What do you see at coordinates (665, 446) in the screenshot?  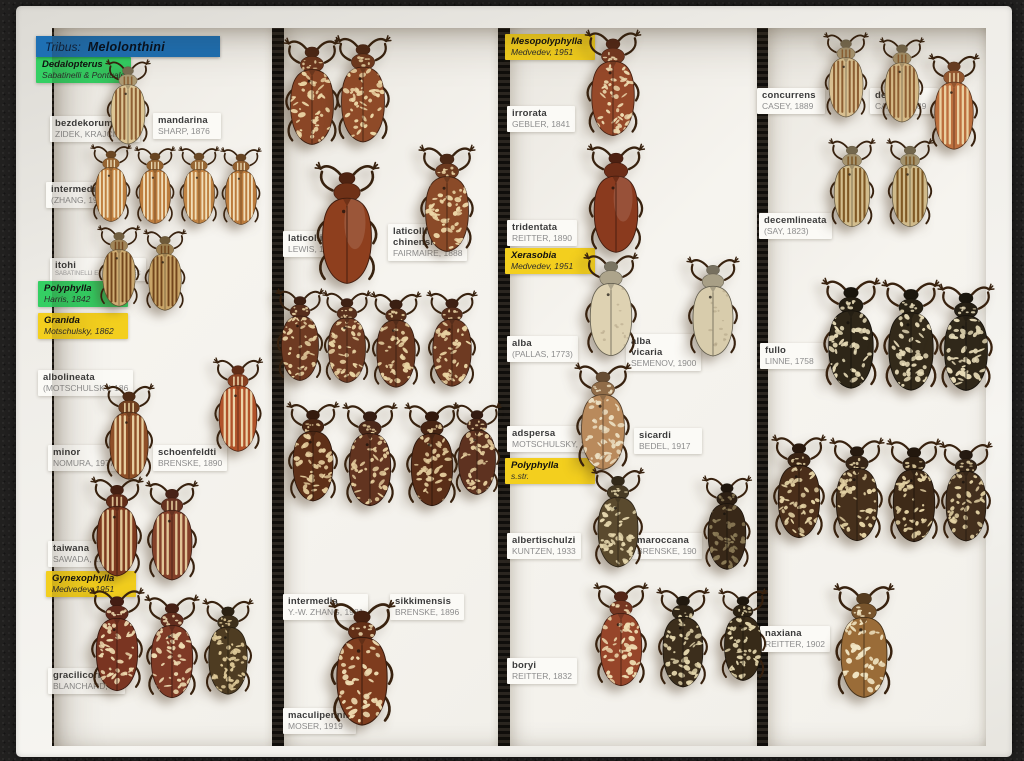 I see `species-author: BEDEL, 1917` at bounding box center [665, 446].